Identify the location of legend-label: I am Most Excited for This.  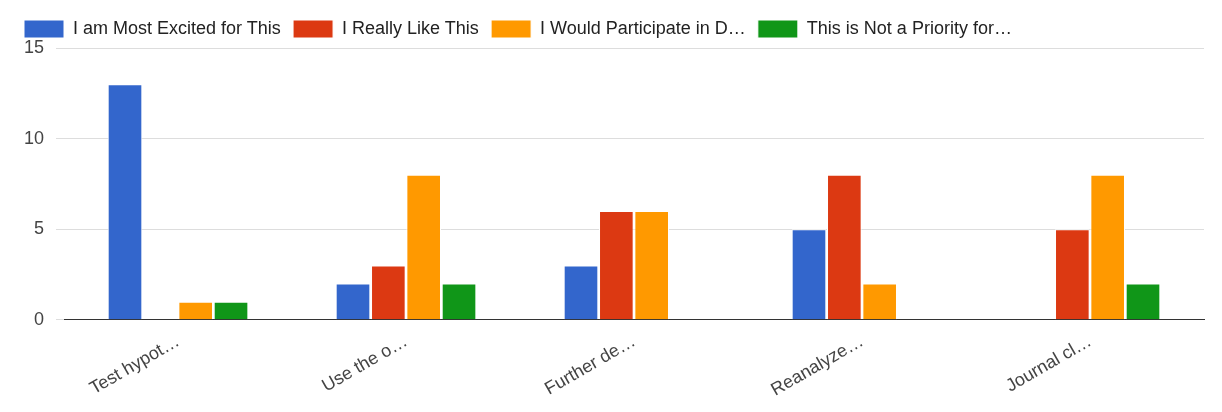
(177, 27).